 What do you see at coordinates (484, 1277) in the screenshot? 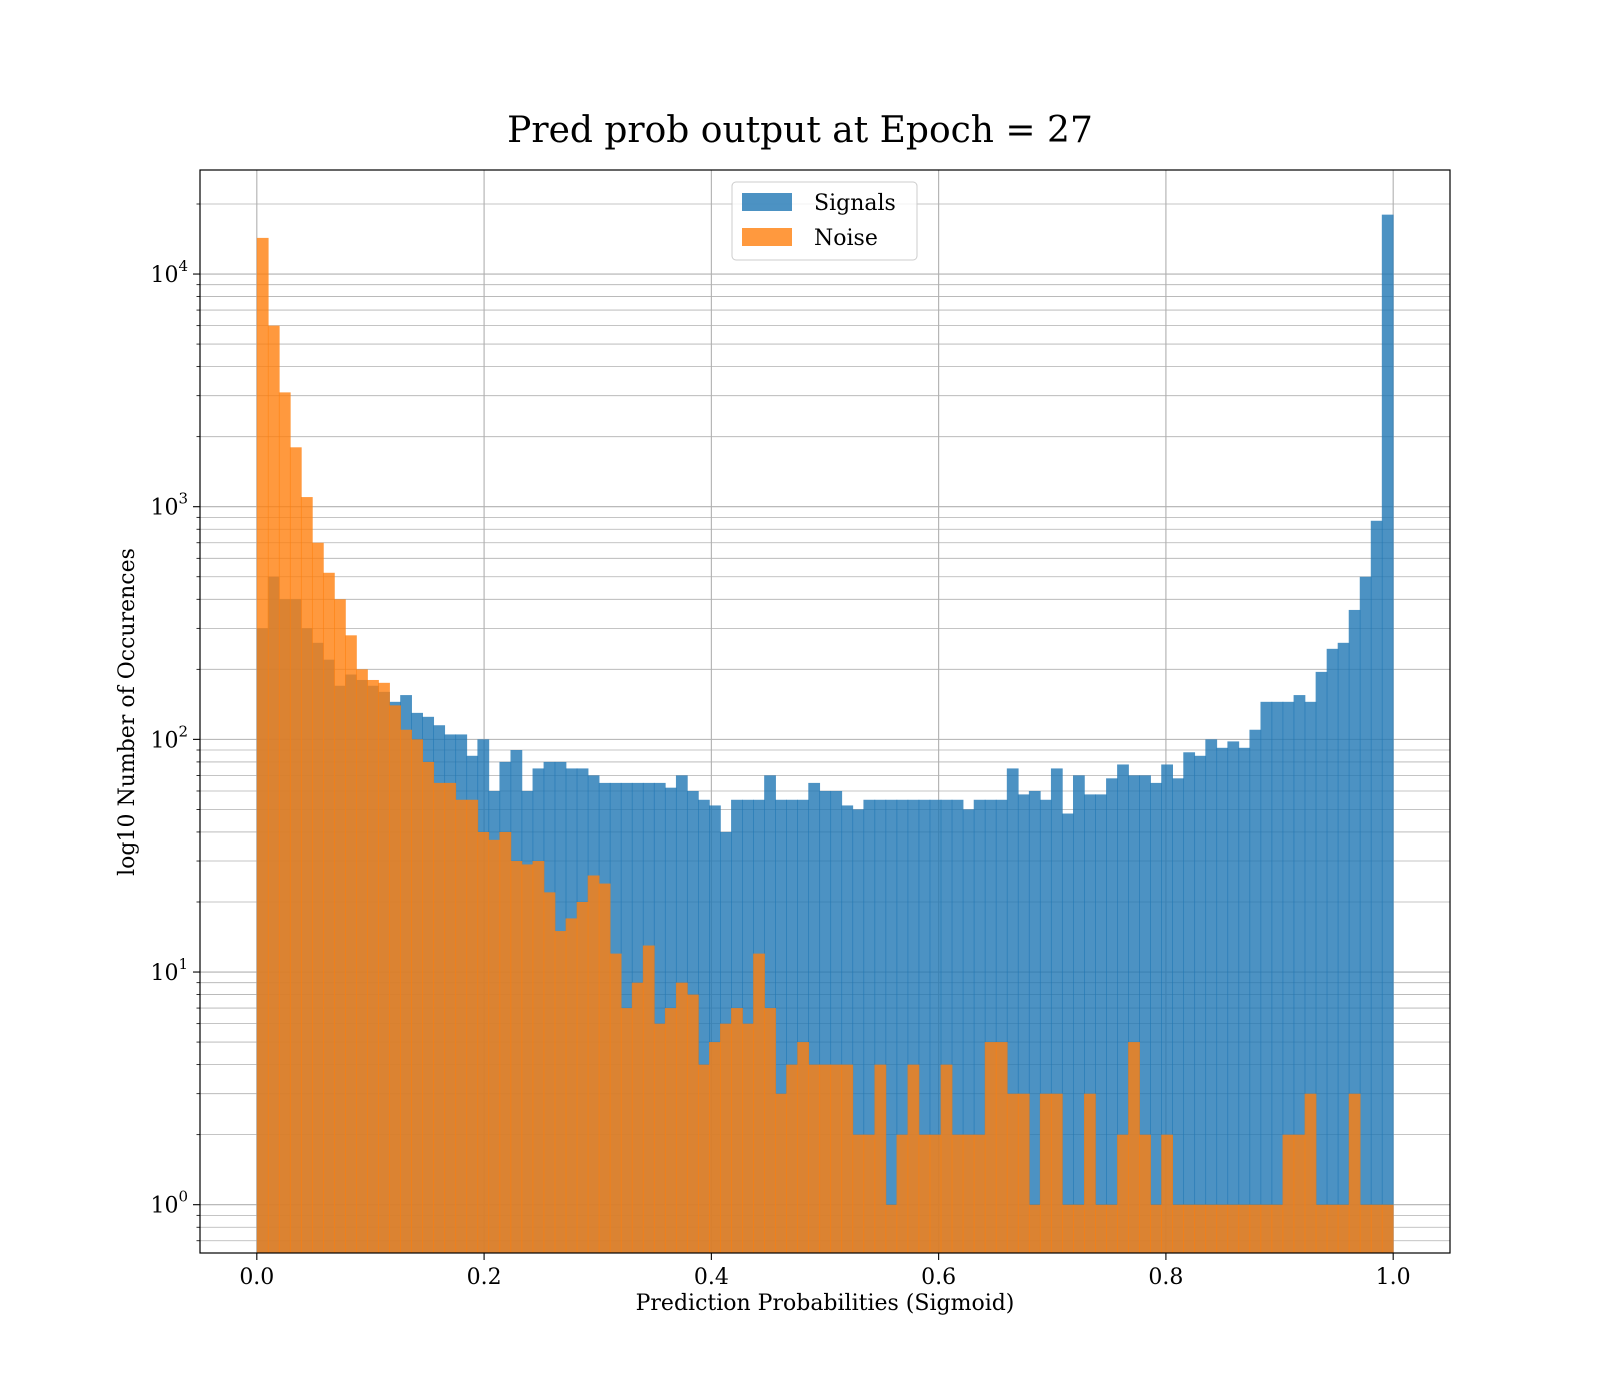
I see `x-tick-label: 0.2` at bounding box center [484, 1277].